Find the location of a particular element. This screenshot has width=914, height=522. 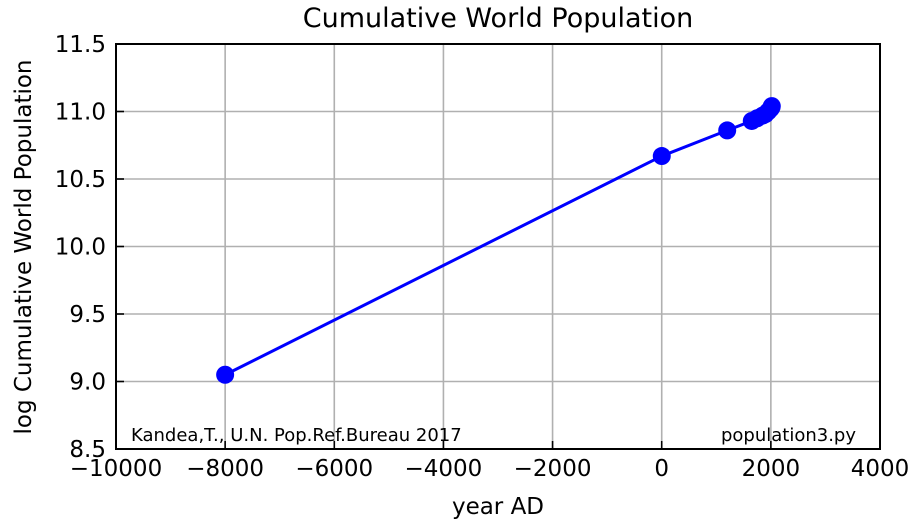

x-tick-label: −6000 is located at coordinates (334, 469).